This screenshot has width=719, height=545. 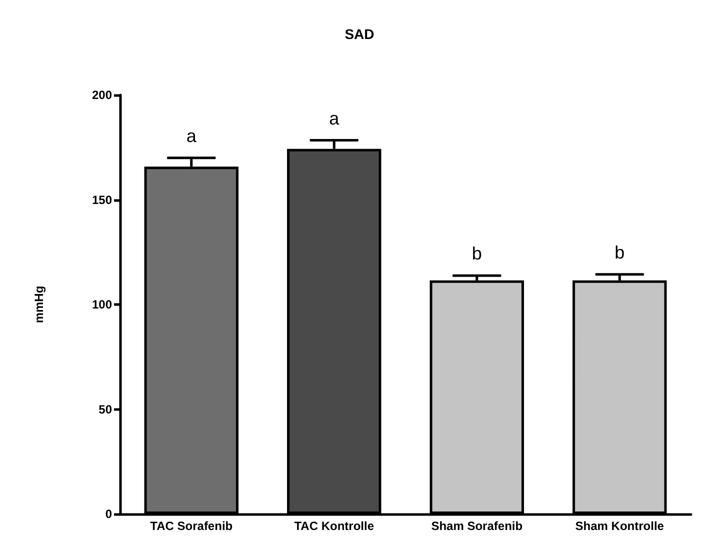 I want to click on y-tick-label: 0, so click(x=108, y=514).